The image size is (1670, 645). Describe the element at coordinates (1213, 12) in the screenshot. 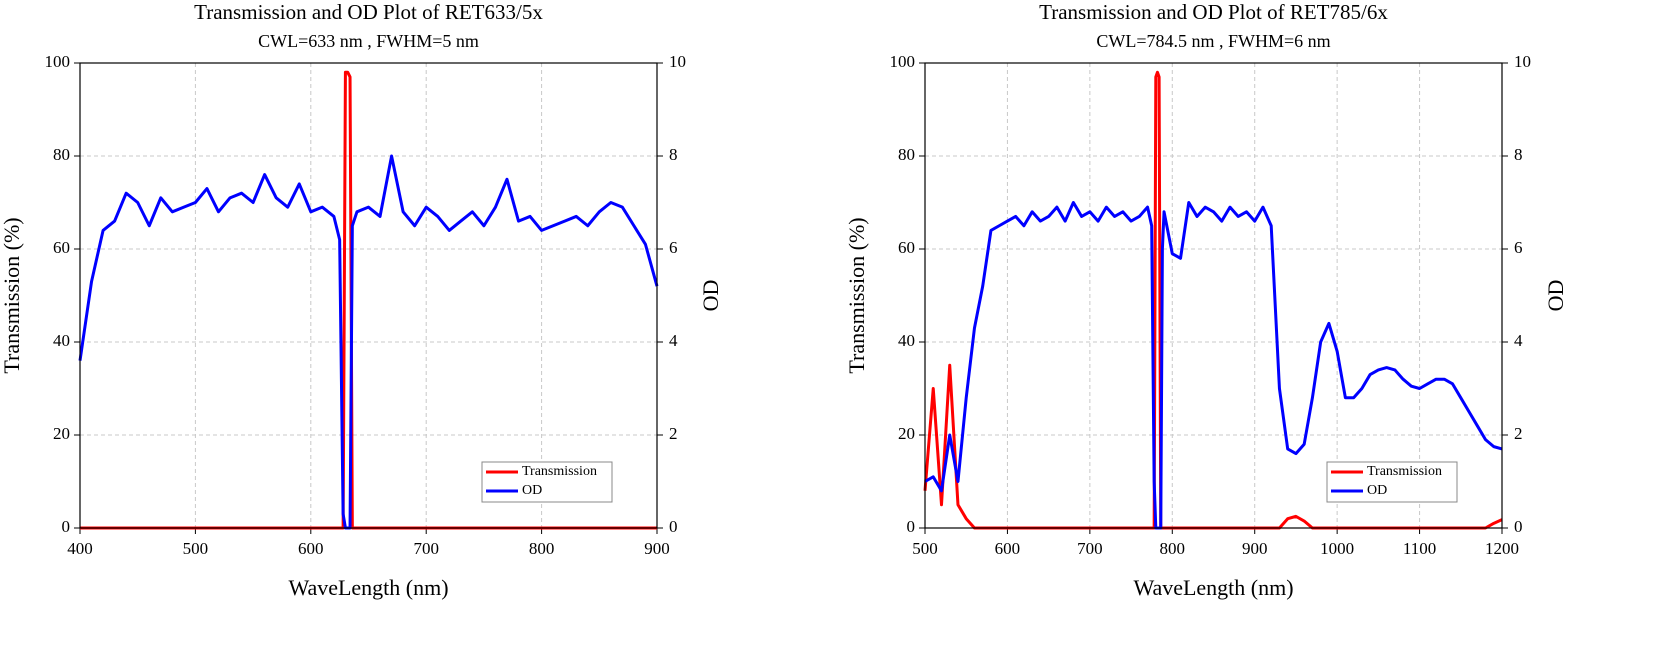

I see `chart-title: Transmission and OD Plot of RET785/6x` at that location.